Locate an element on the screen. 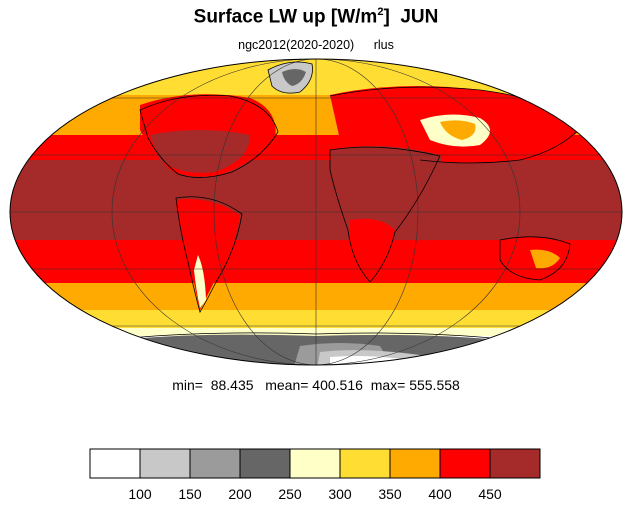 This screenshot has width=632, height=505. stats-line: min= 88.435 mean= 400.516 max= 555.558 is located at coordinates (316, 385).